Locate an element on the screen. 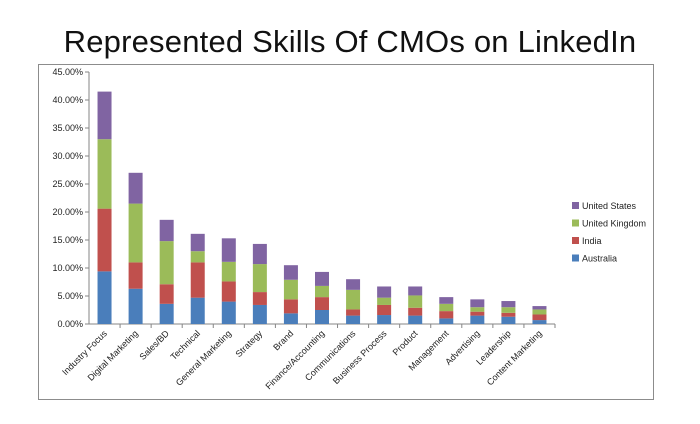 The width and height of the screenshot is (700, 424). y-tick-label: 45.00% is located at coordinates (67, 72).